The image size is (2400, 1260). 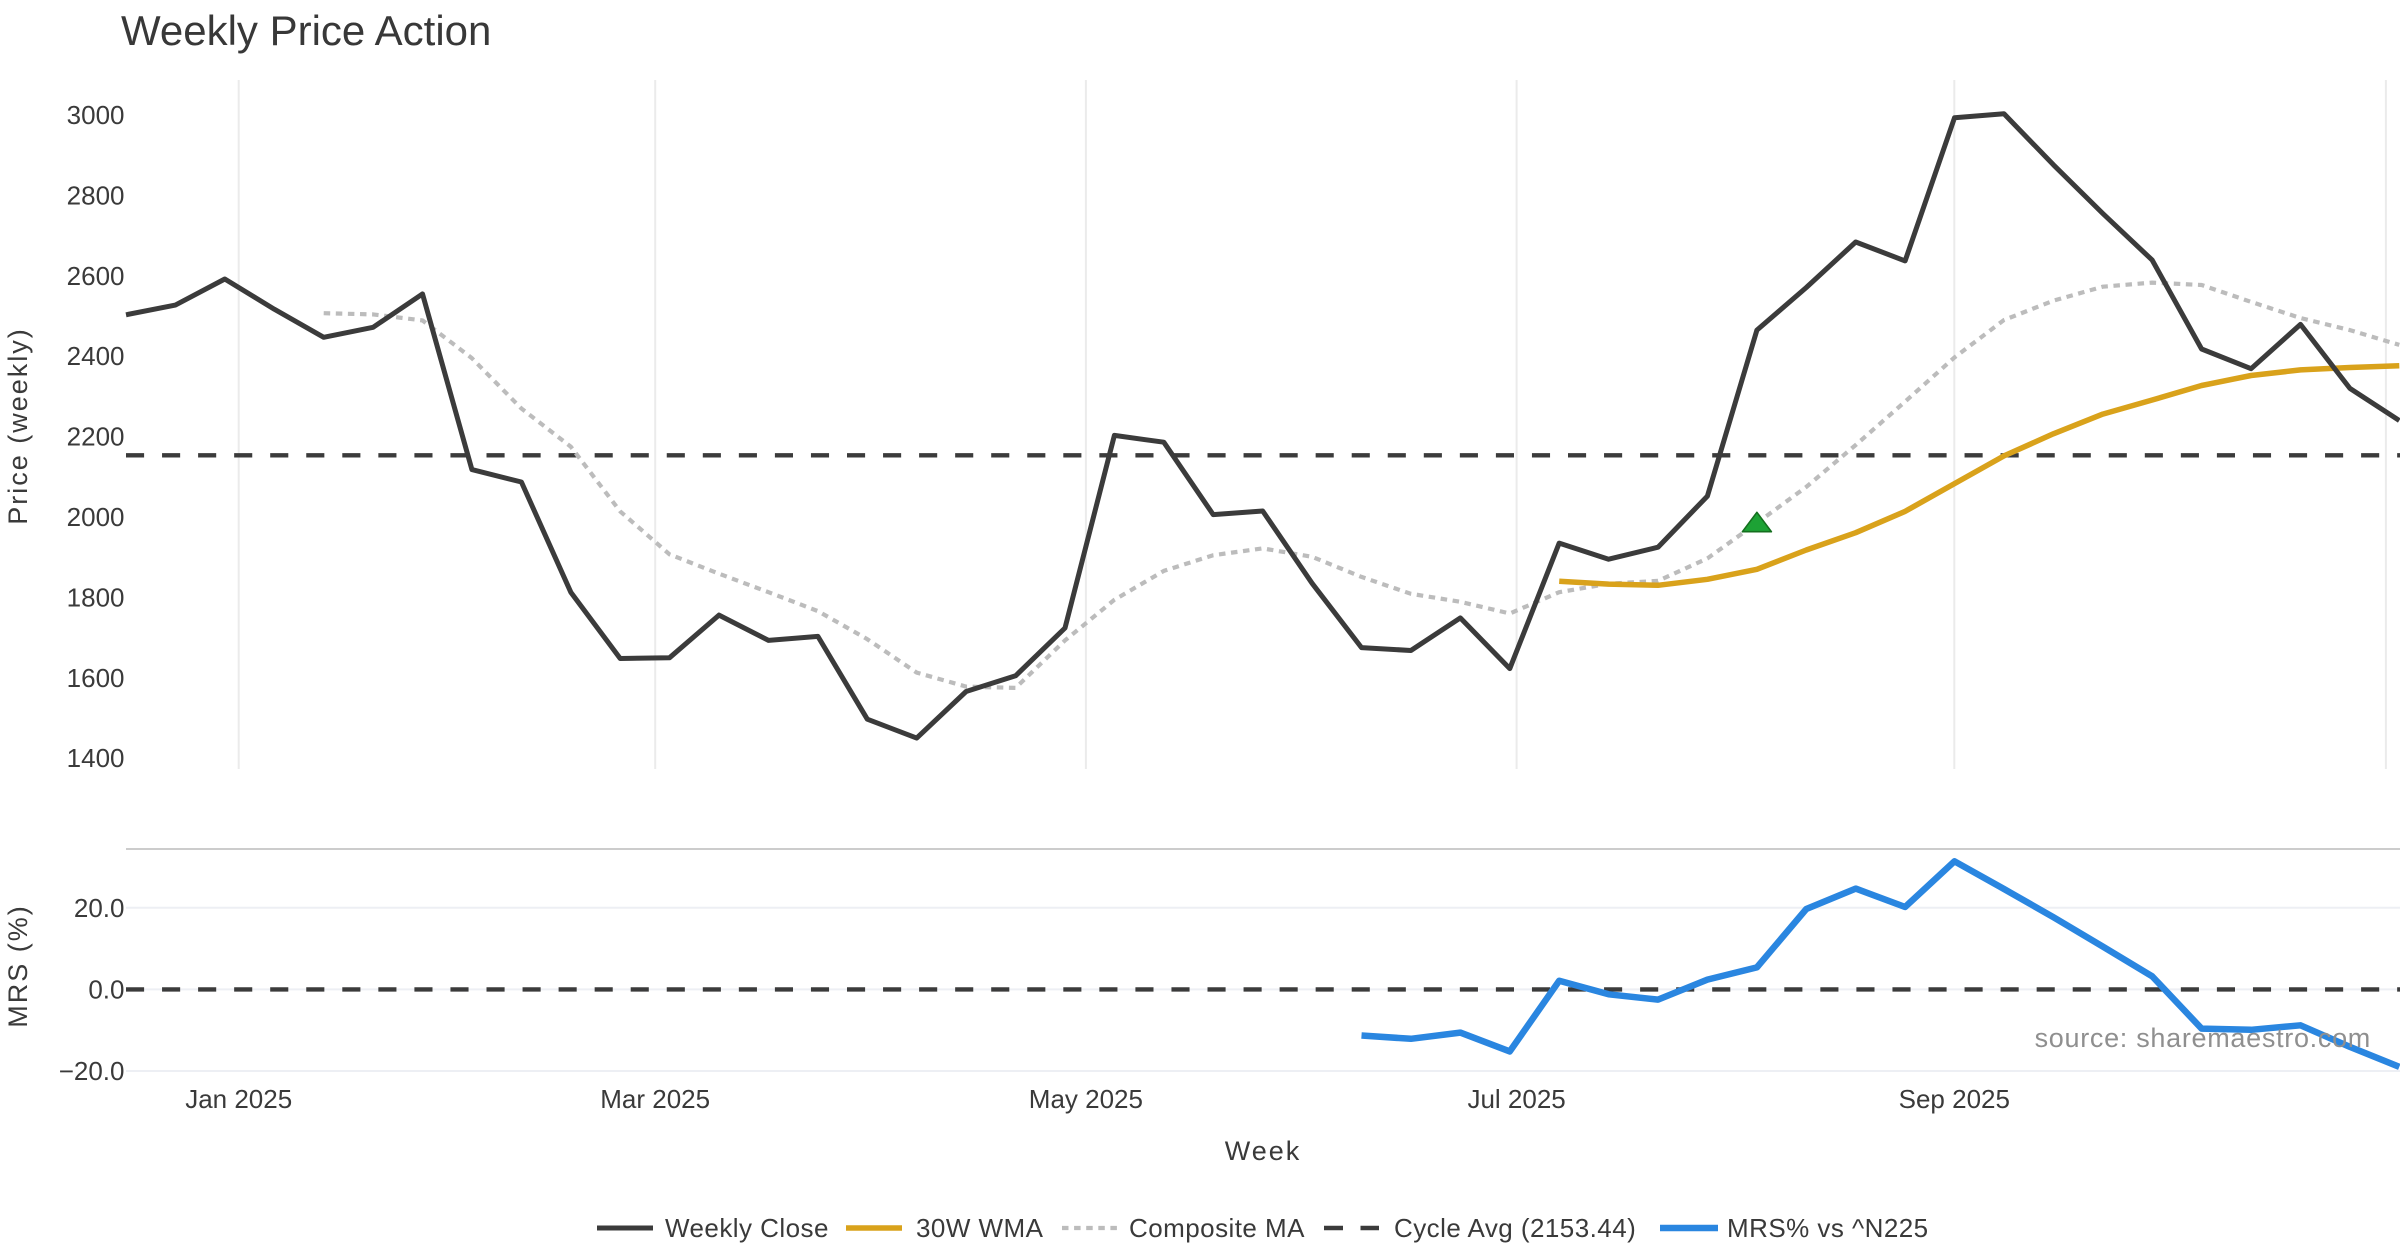 What do you see at coordinates (96, 195) in the screenshot?
I see `svg-text: 2800` at bounding box center [96, 195].